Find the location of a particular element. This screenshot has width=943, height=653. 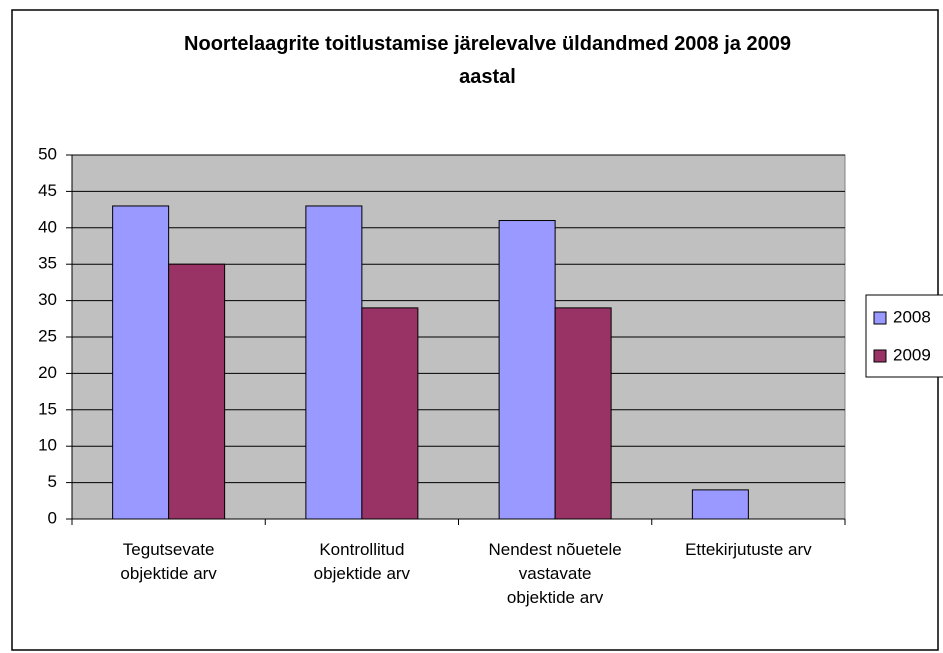

y-tick-label: 35 is located at coordinates (47, 263).